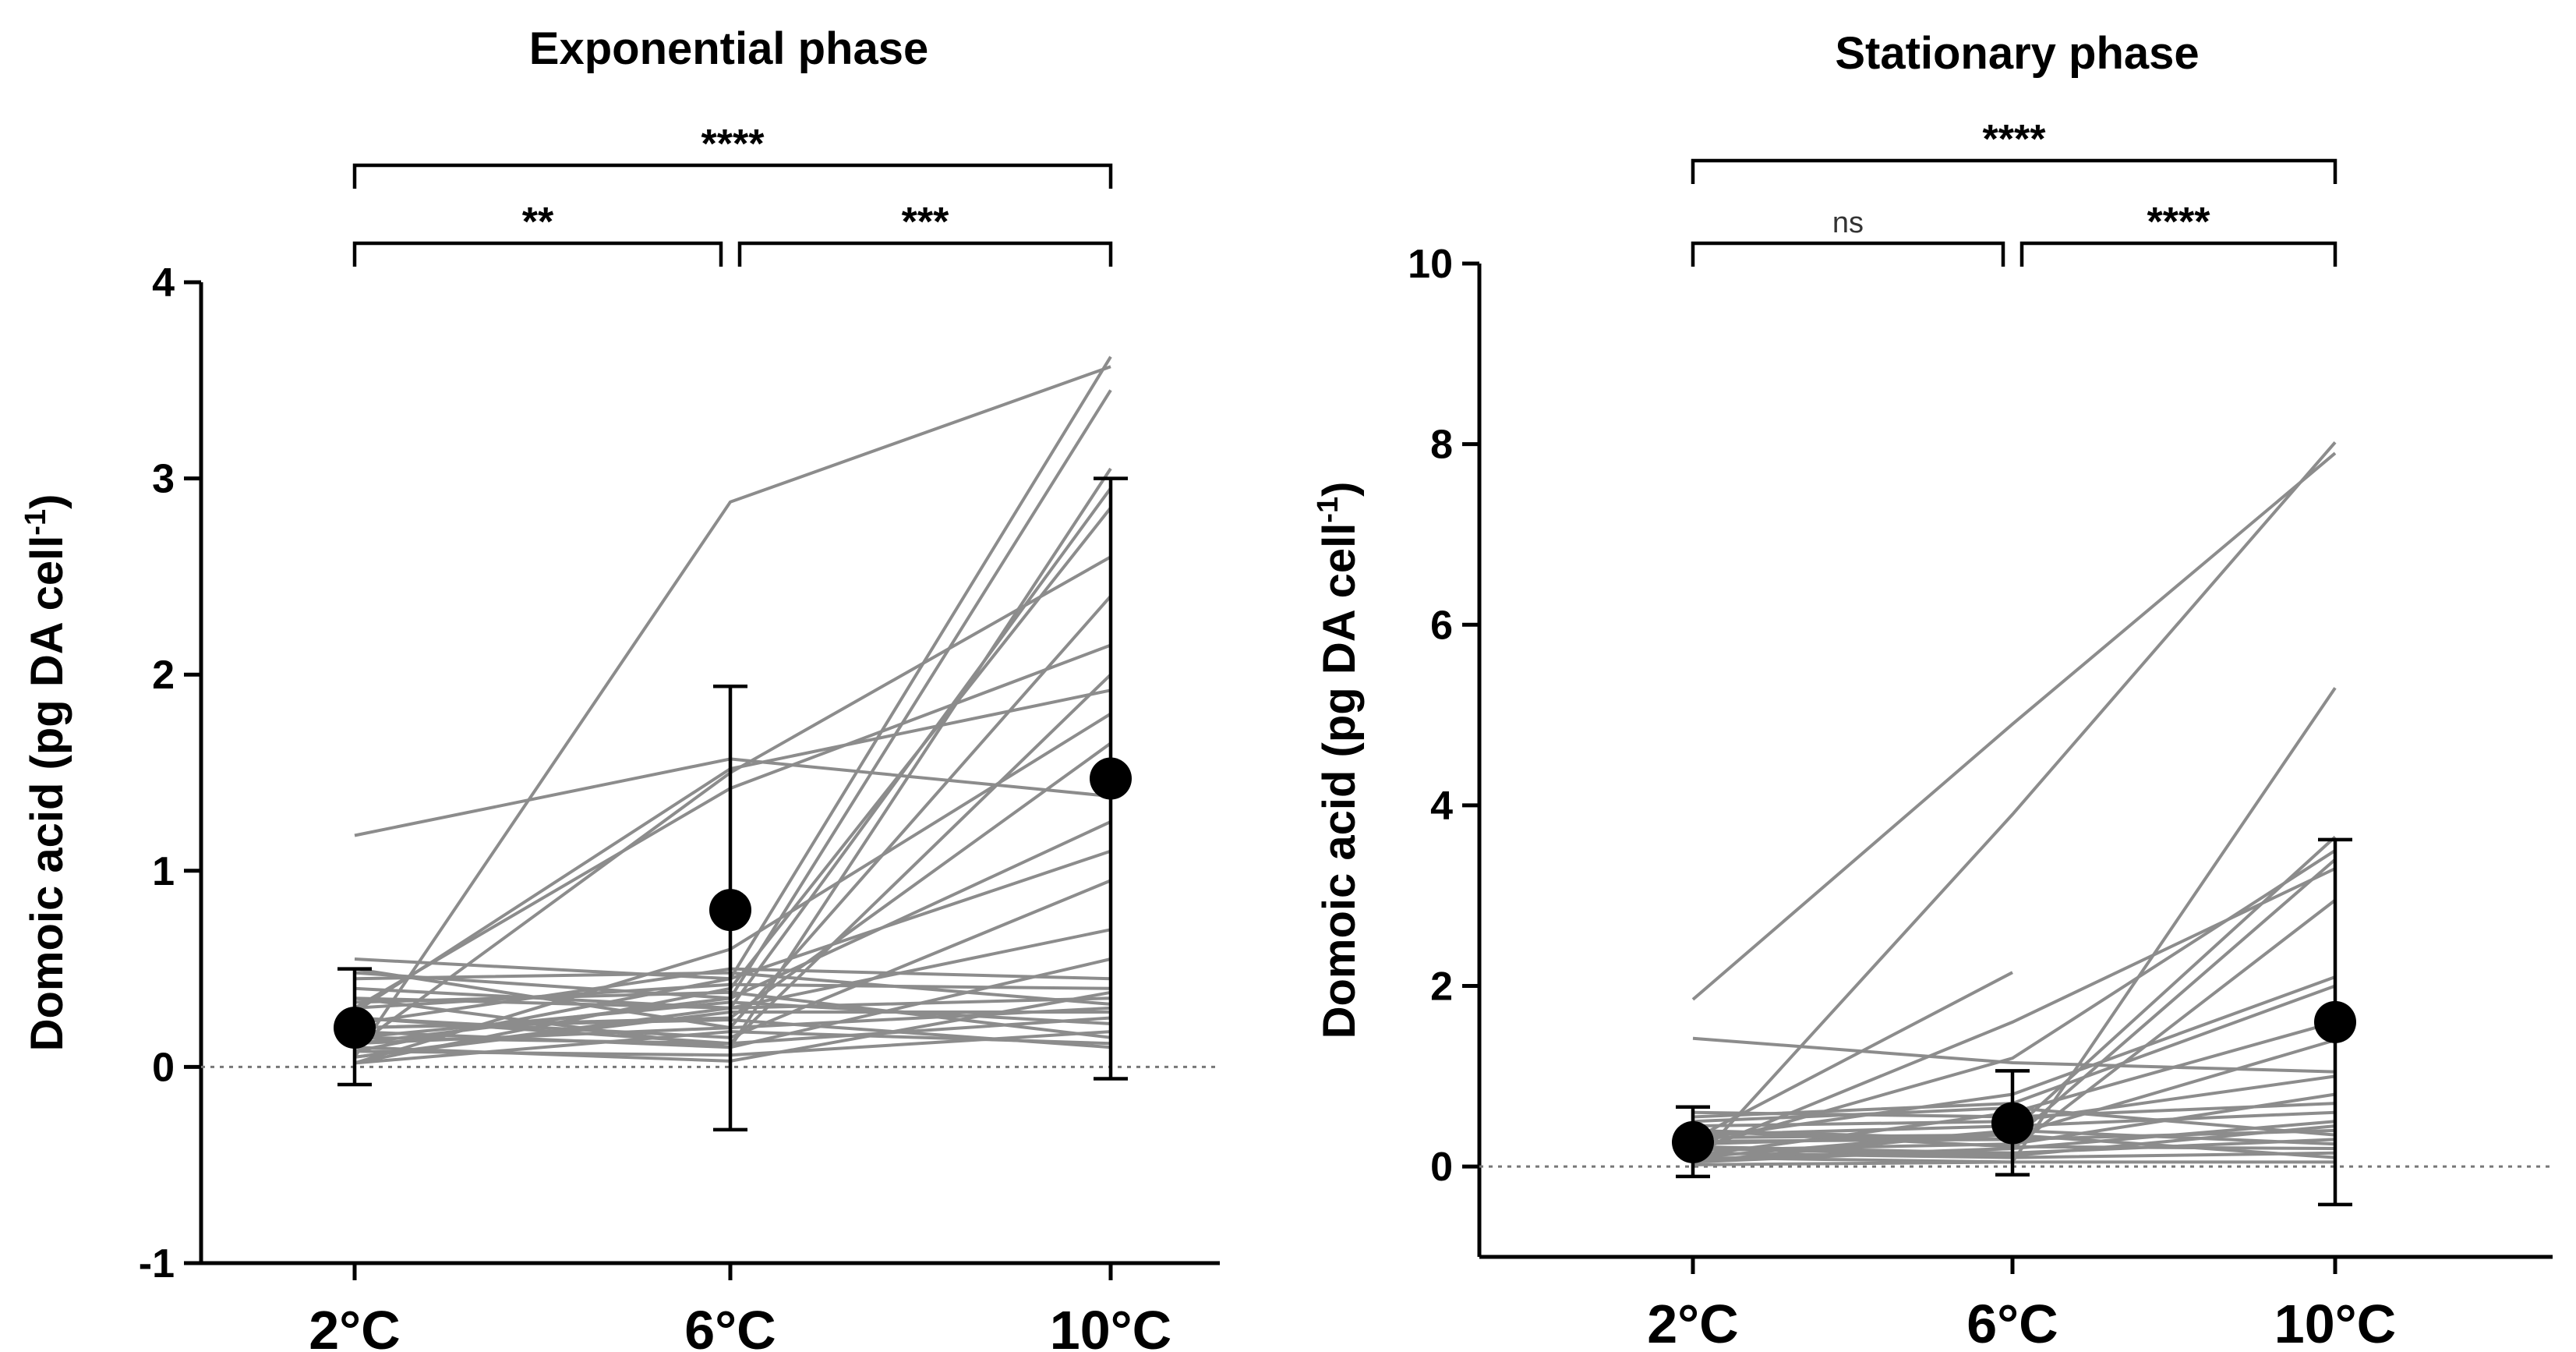 This screenshot has width=2576, height=1352. What do you see at coordinates (538, 222) in the screenshot?
I see `significance-label: **` at bounding box center [538, 222].